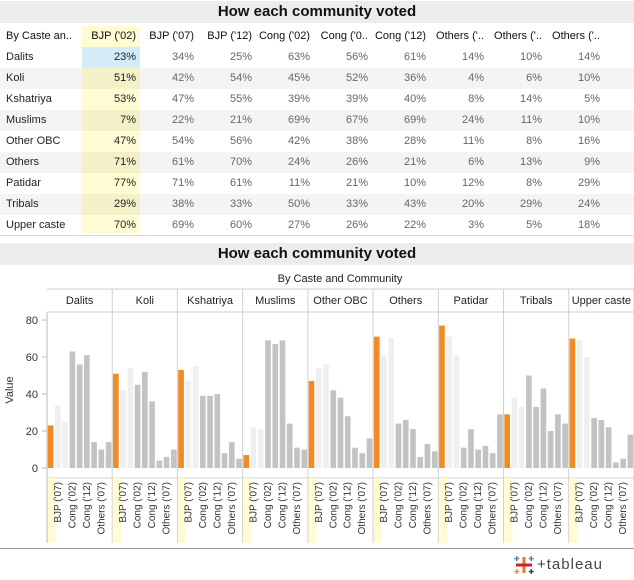  What do you see at coordinates (32, 358) in the screenshot?
I see `y-tick-label: 60` at bounding box center [32, 358].